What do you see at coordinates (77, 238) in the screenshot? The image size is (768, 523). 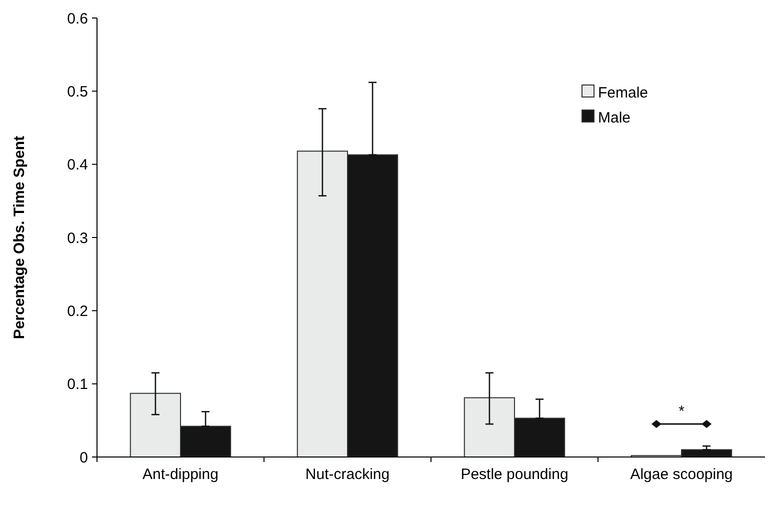 I see `y-tick-label: 0.3` at bounding box center [77, 238].